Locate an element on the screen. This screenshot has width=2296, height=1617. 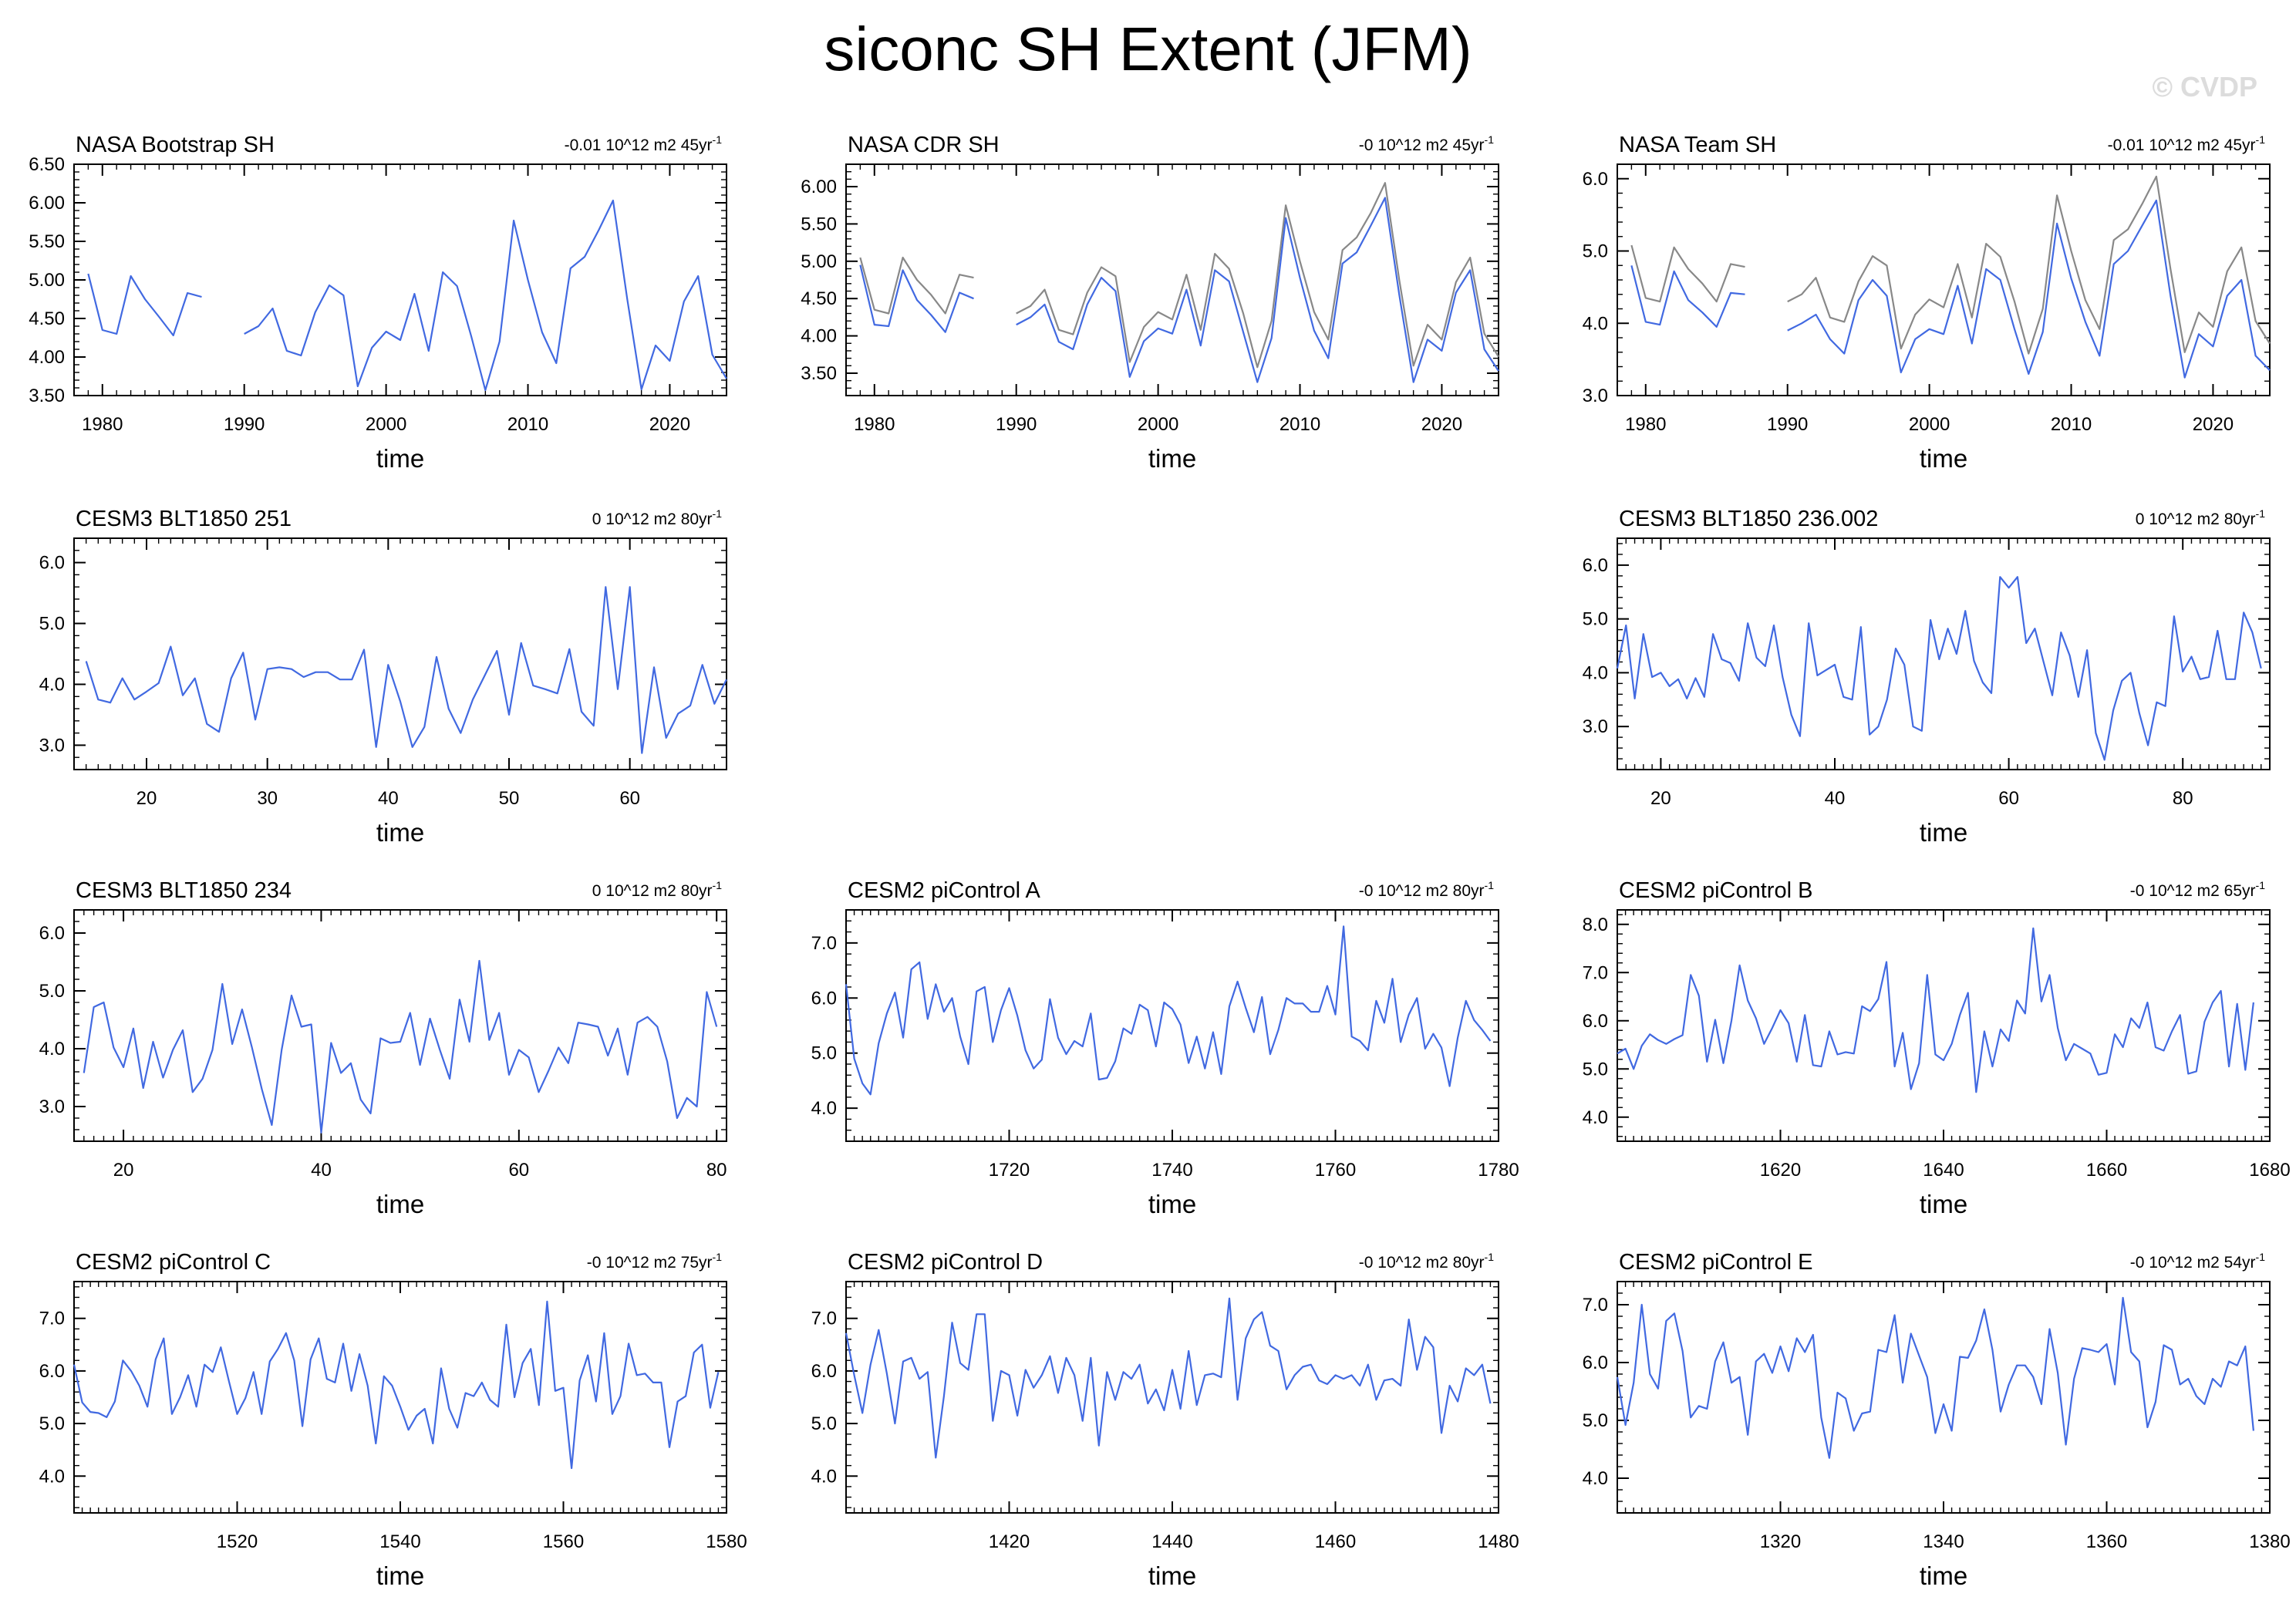
y-tick-label: 5.50 is located at coordinates (47, 242).